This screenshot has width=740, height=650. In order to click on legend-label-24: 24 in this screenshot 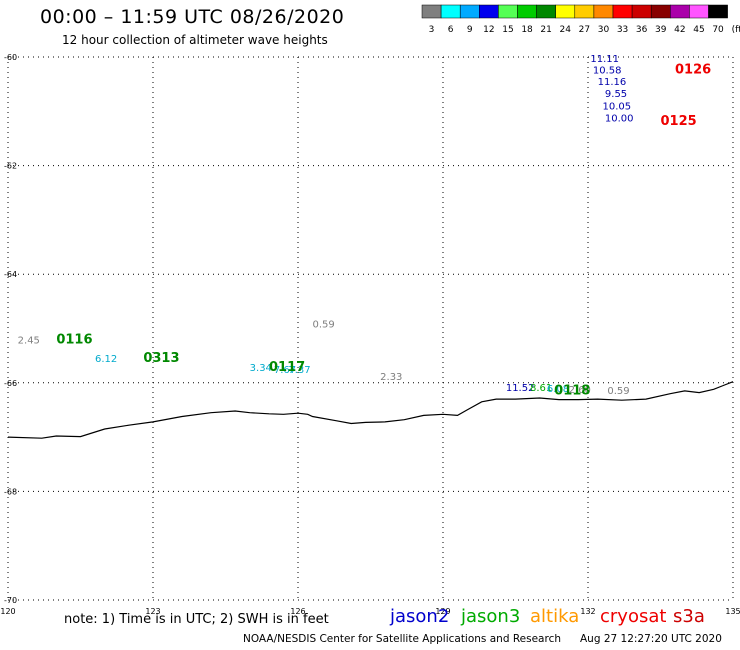, I will do `click(566, 30)`.